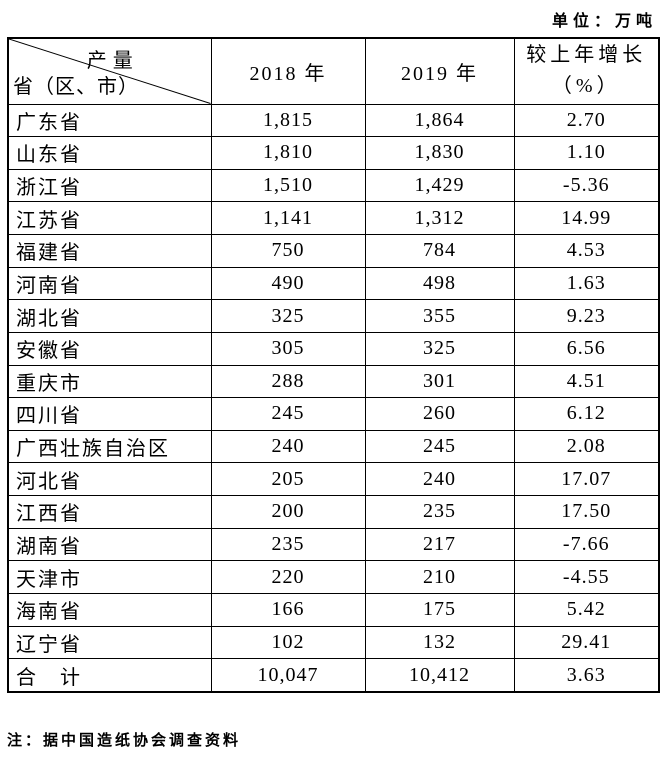 The image size is (661, 759). Describe the element at coordinates (586, 414) in the screenshot. I see `growth-cell: 6.12` at that location.